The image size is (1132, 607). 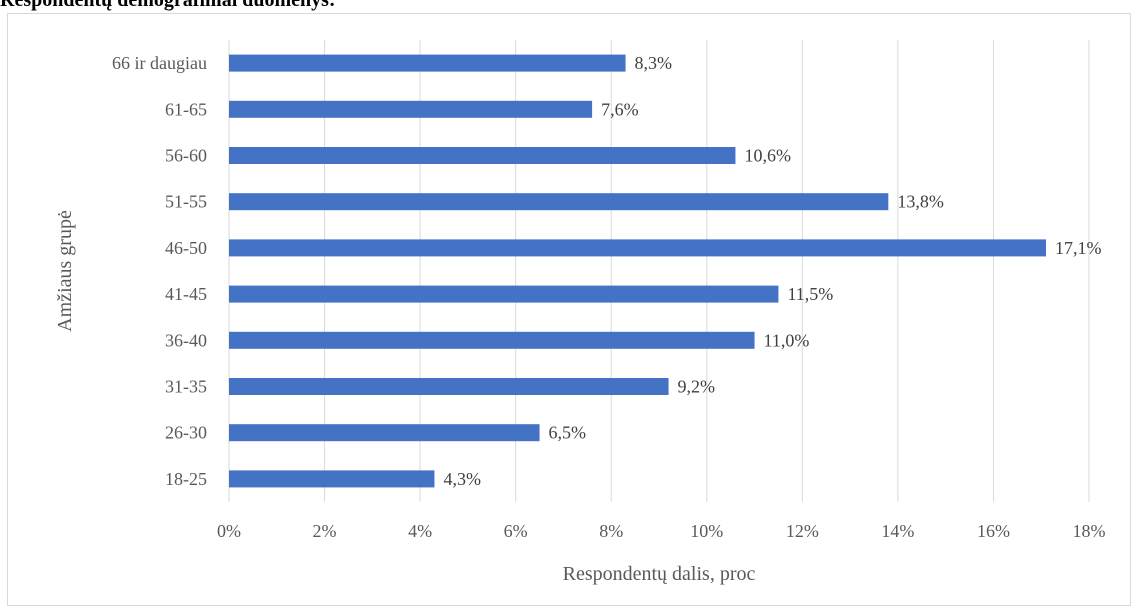 I want to click on x-tick-label: 16%, so click(x=993, y=531).